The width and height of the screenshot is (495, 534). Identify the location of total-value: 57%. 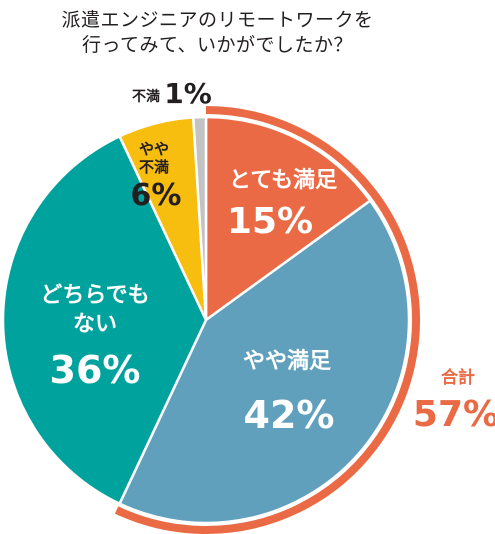
(454, 414).